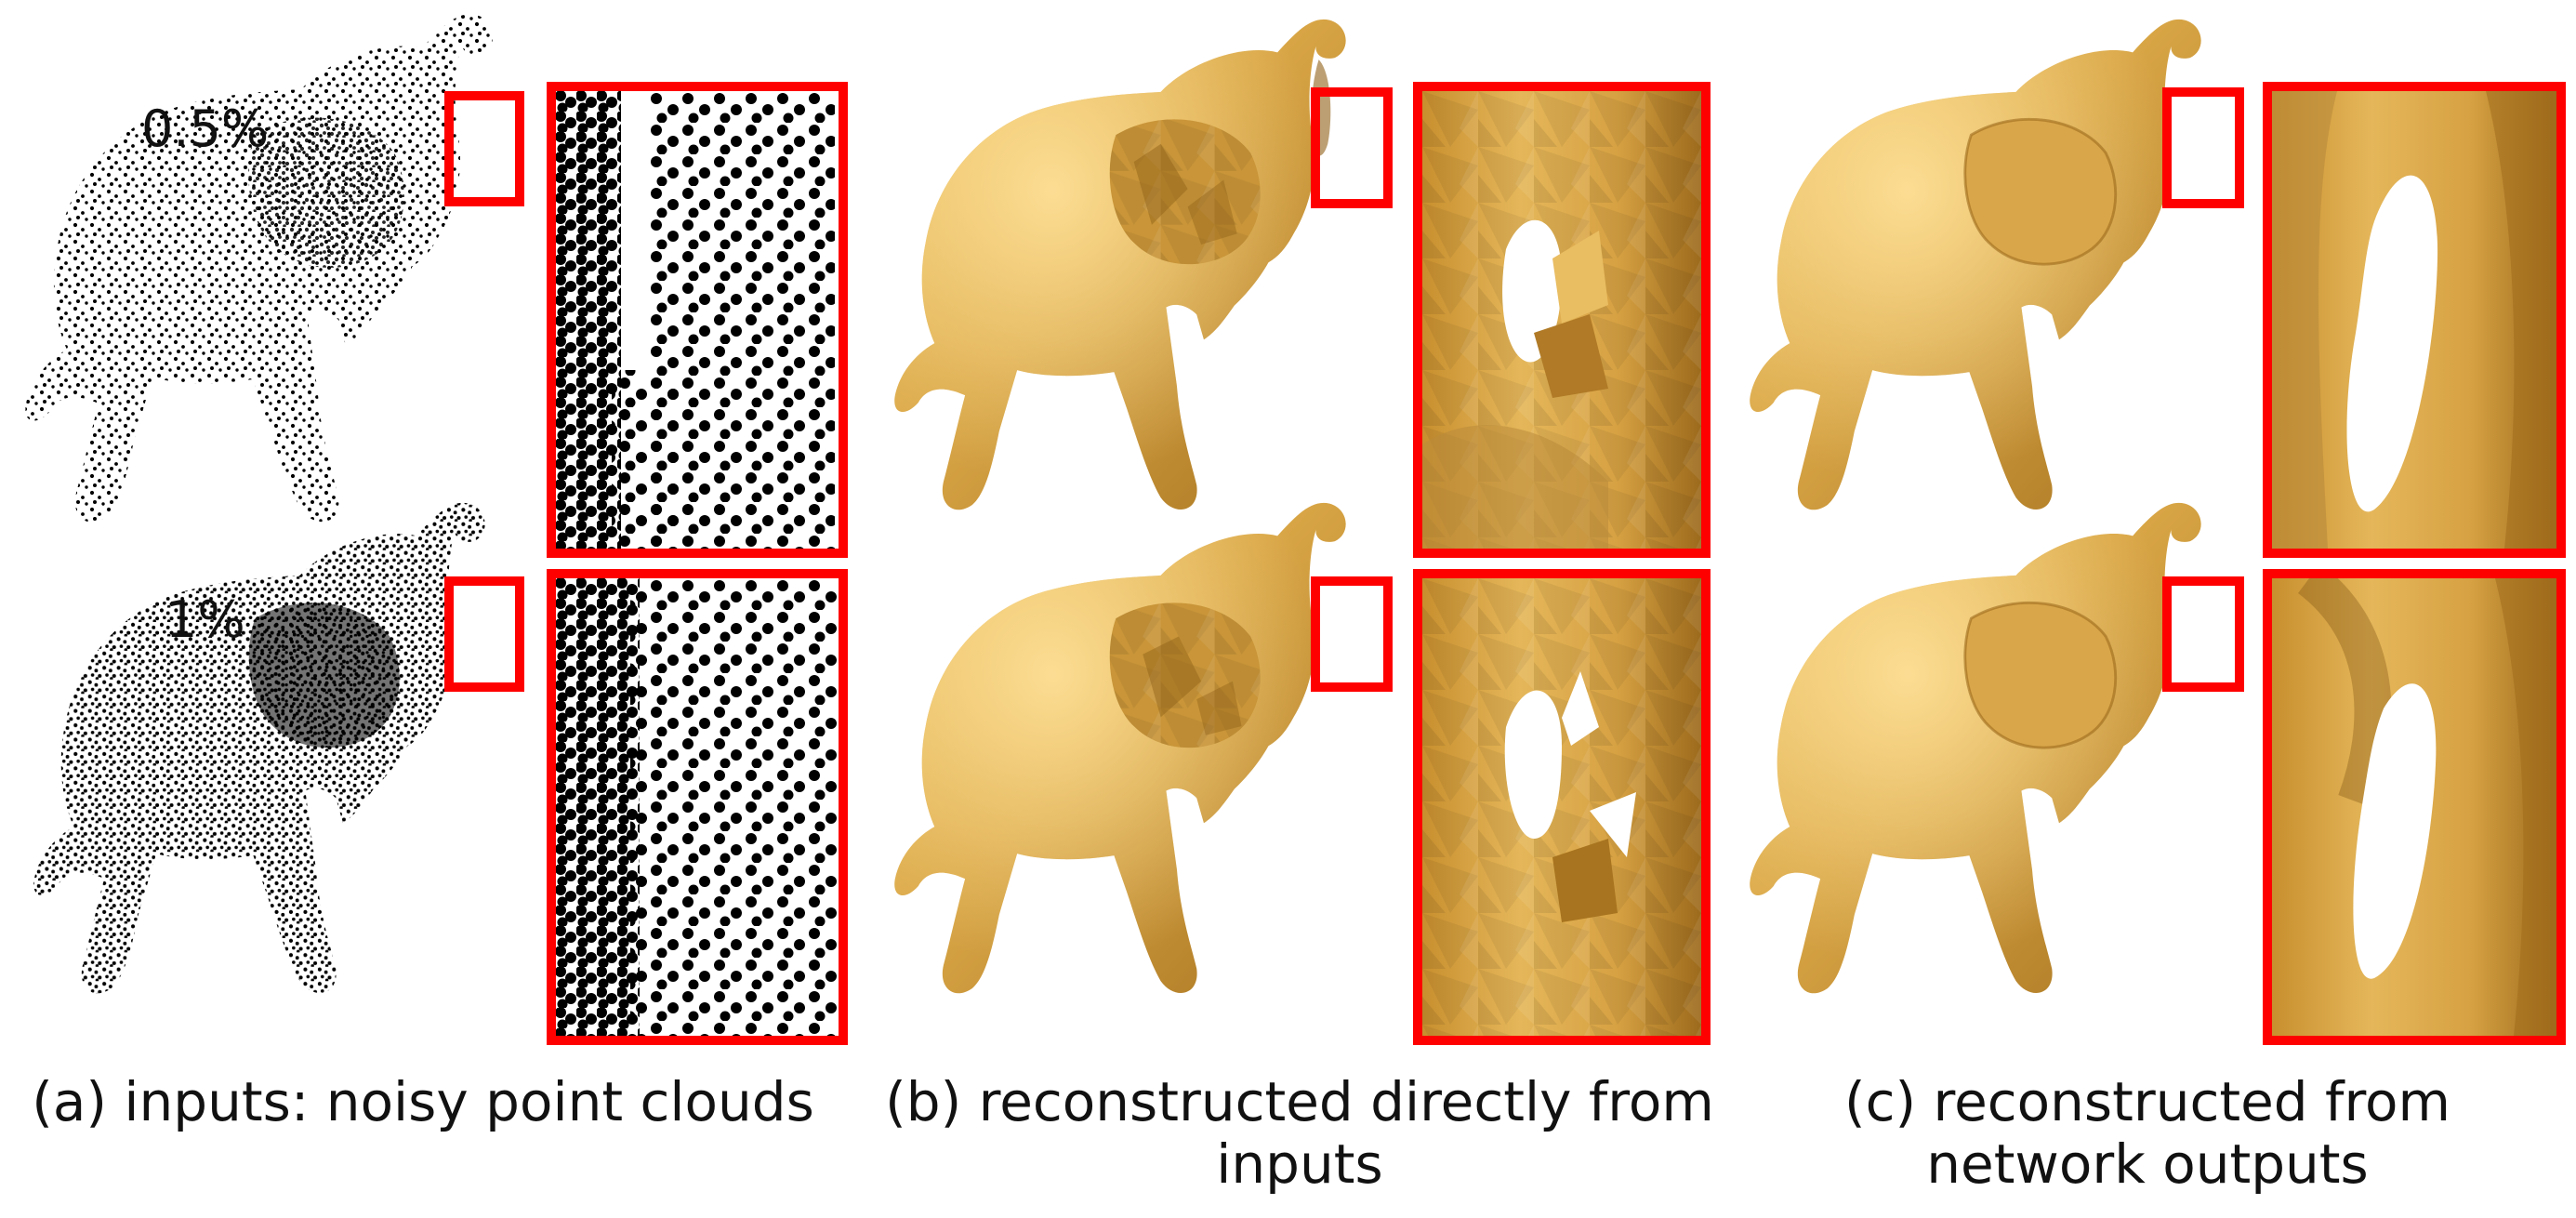 The height and width of the screenshot is (1218, 2576). What do you see at coordinates (1125, 269) in the screenshot?
I see `mesh-direct-top` at bounding box center [1125, 269].